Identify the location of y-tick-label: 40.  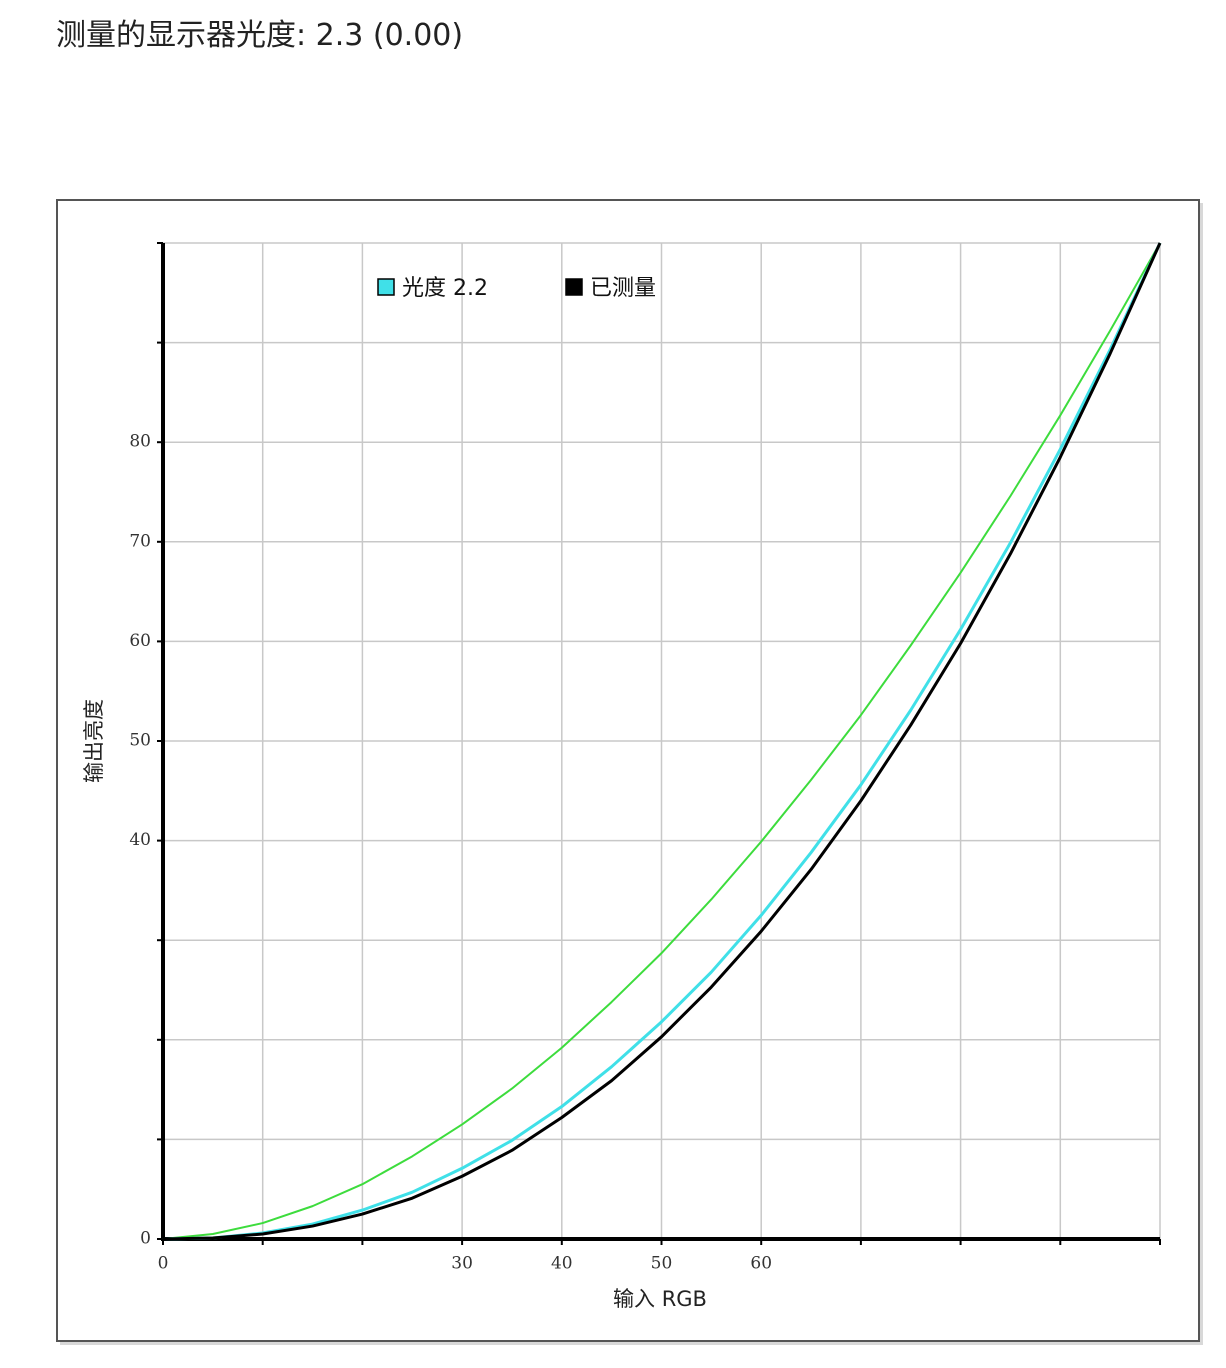
(140, 840).